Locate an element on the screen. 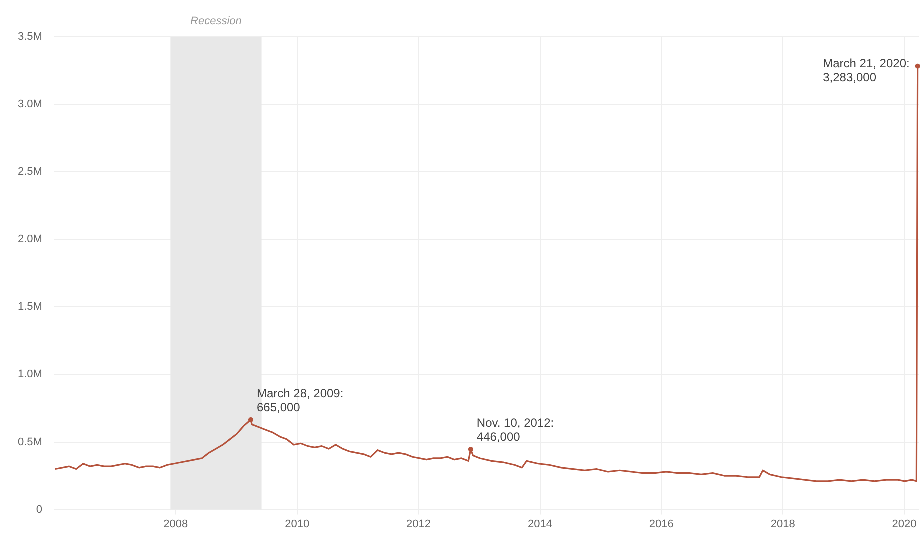  x-tick-label: 2016 is located at coordinates (661, 524).